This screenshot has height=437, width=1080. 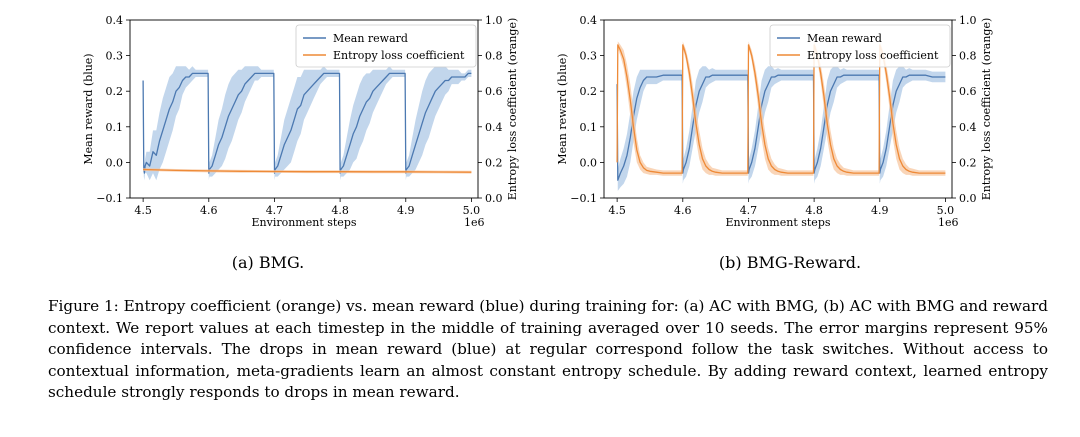 I want to click on series-line-entropy-coefficient, so click(x=307, y=170).